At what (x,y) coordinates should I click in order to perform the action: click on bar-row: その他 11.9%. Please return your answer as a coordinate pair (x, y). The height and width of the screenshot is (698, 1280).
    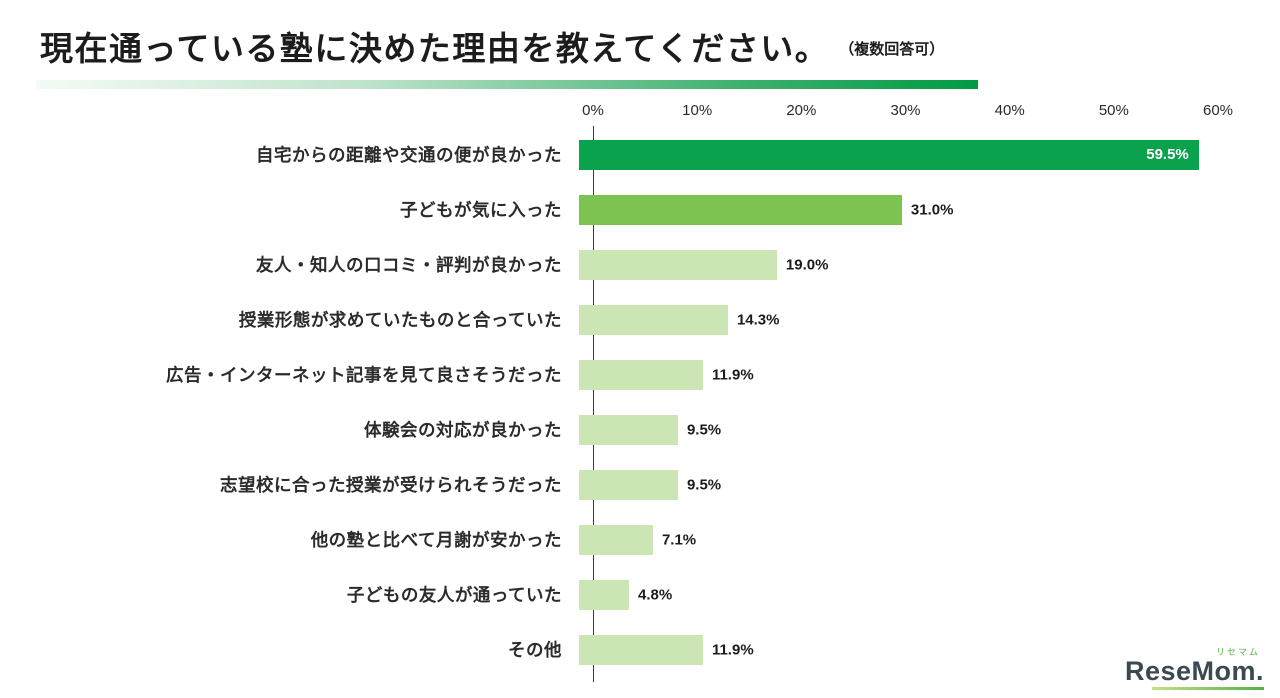
    Looking at the image, I should click on (640, 649).